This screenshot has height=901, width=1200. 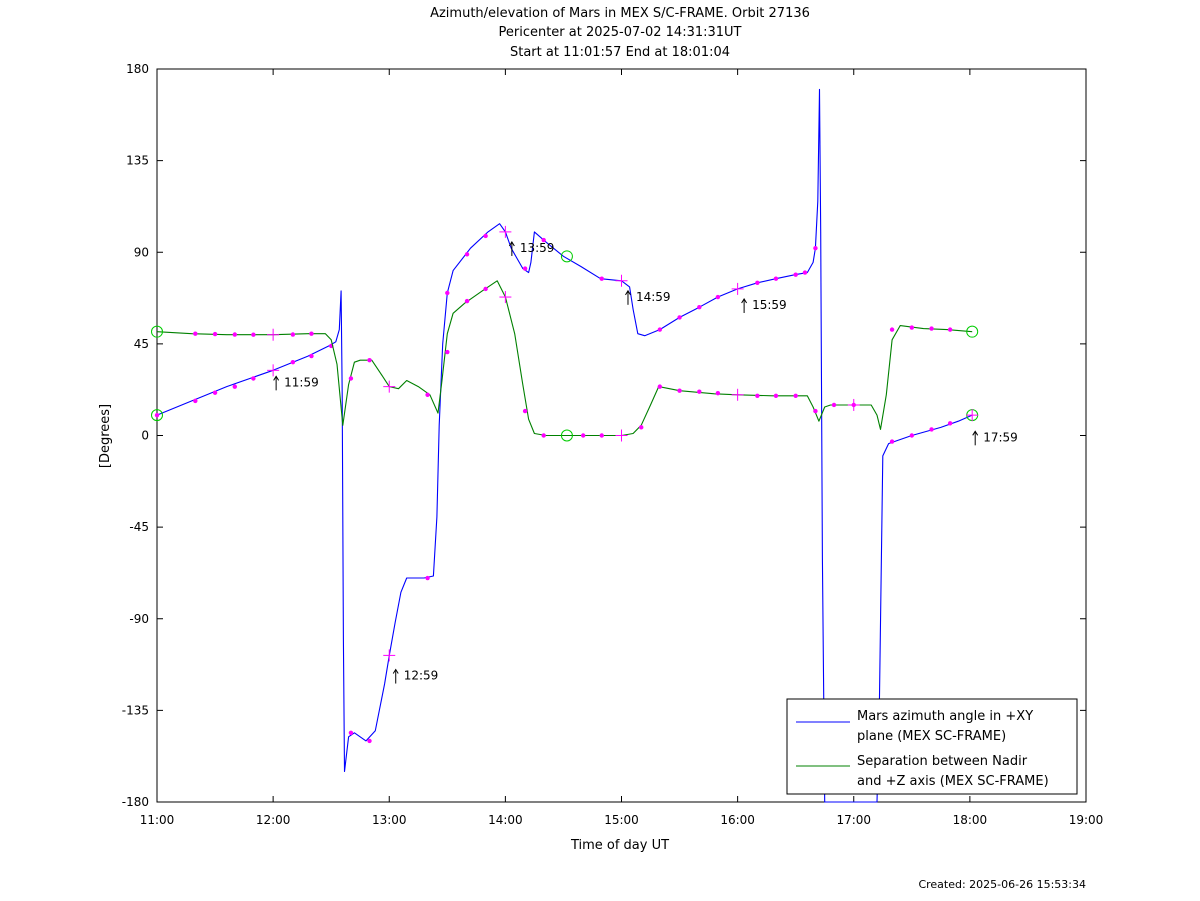 What do you see at coordinates (853, 820) in the screenshot?
I see `x-tick-label: 17:00` at bounding box center [853, 820].